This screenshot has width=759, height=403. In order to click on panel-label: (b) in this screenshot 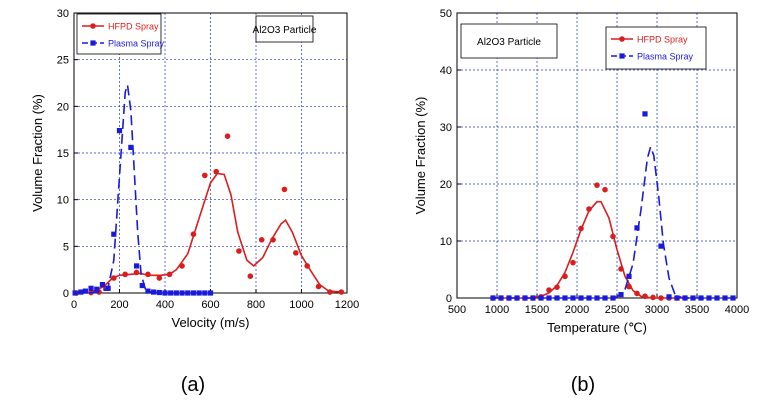, I will do `click(583, 385)`.